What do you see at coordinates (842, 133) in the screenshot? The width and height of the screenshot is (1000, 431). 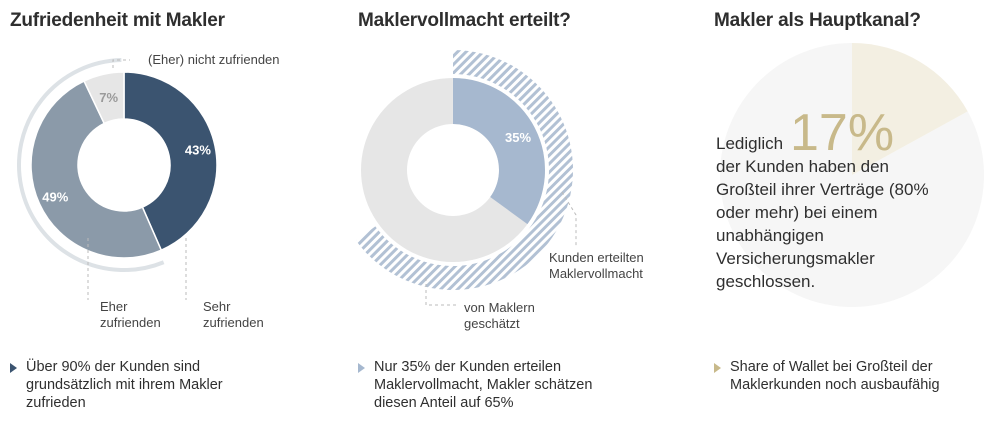 I see `big-value-17-percent: 17%` at bounding box center [842, 133].